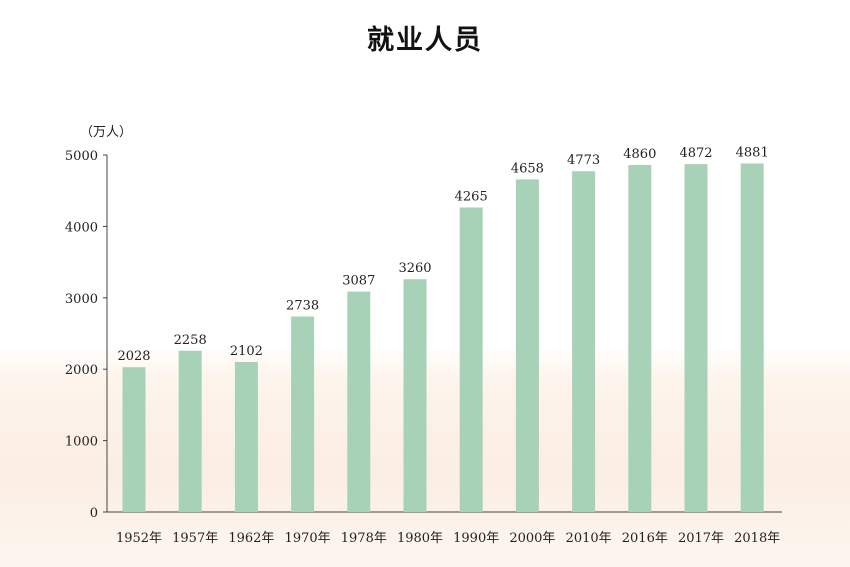 This screenshot has height=567, width=850. Describe the element at coordinates (695, 153) in the screenshot. I see `bar-value-label: 4872` at that location.